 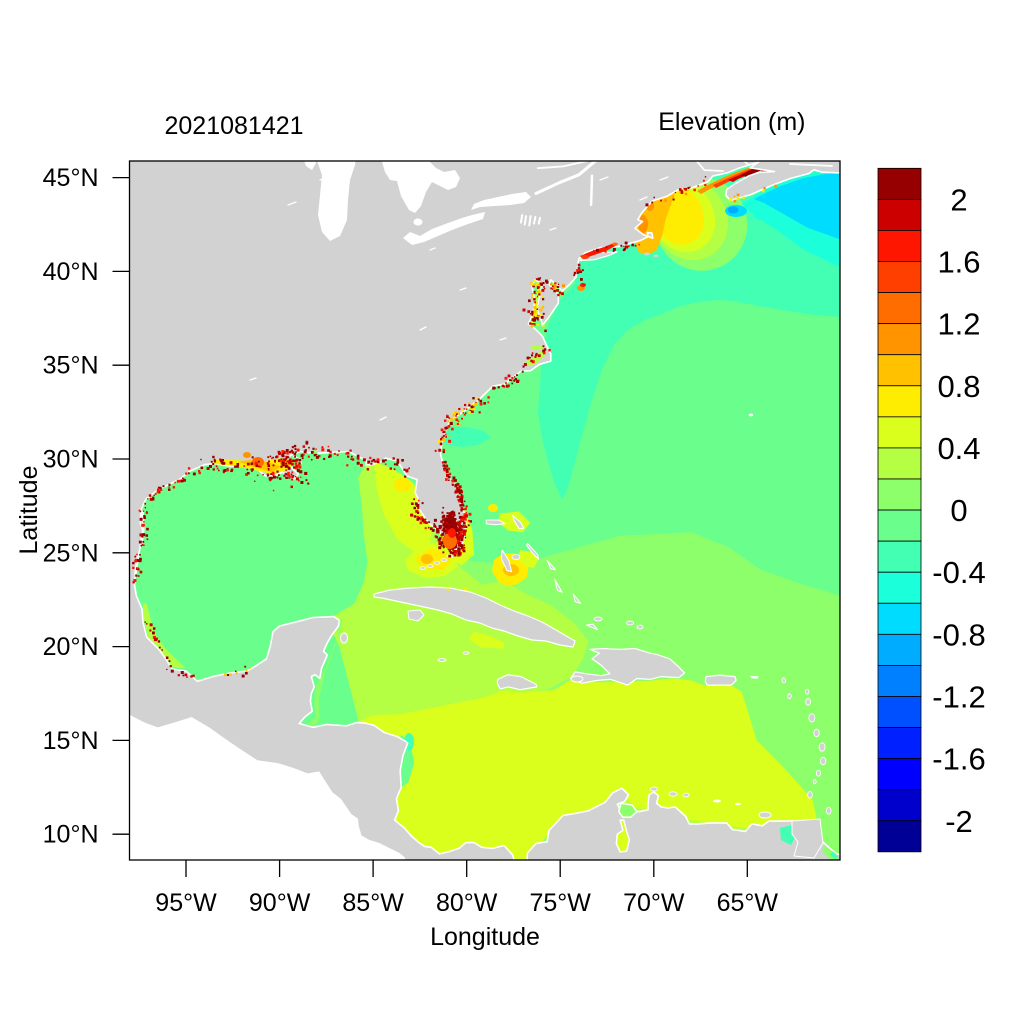 What do you see at coordinates (958, 386) in the screenshot?
I see `svg-text: 0.8` at bounding box center [958, 386].